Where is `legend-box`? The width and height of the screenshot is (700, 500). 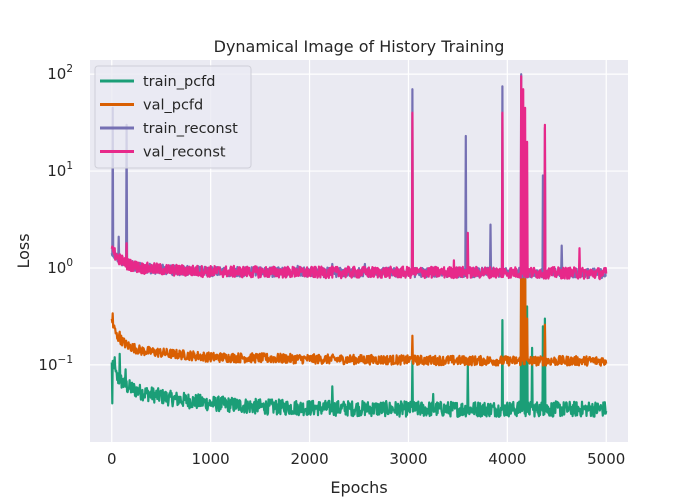
legend-box is located at coordinates (173, 117).